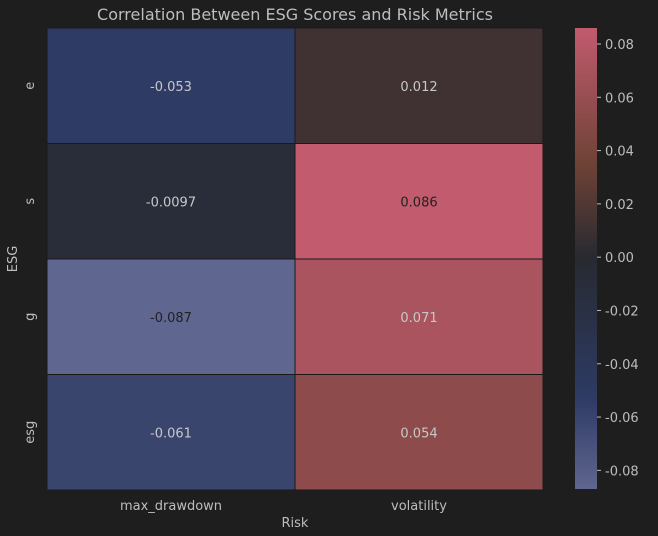 The image size is (658, 536). Describe the element at coordinates (30, 86) in the screenshot. I see `y-tick-label: e` at that location.